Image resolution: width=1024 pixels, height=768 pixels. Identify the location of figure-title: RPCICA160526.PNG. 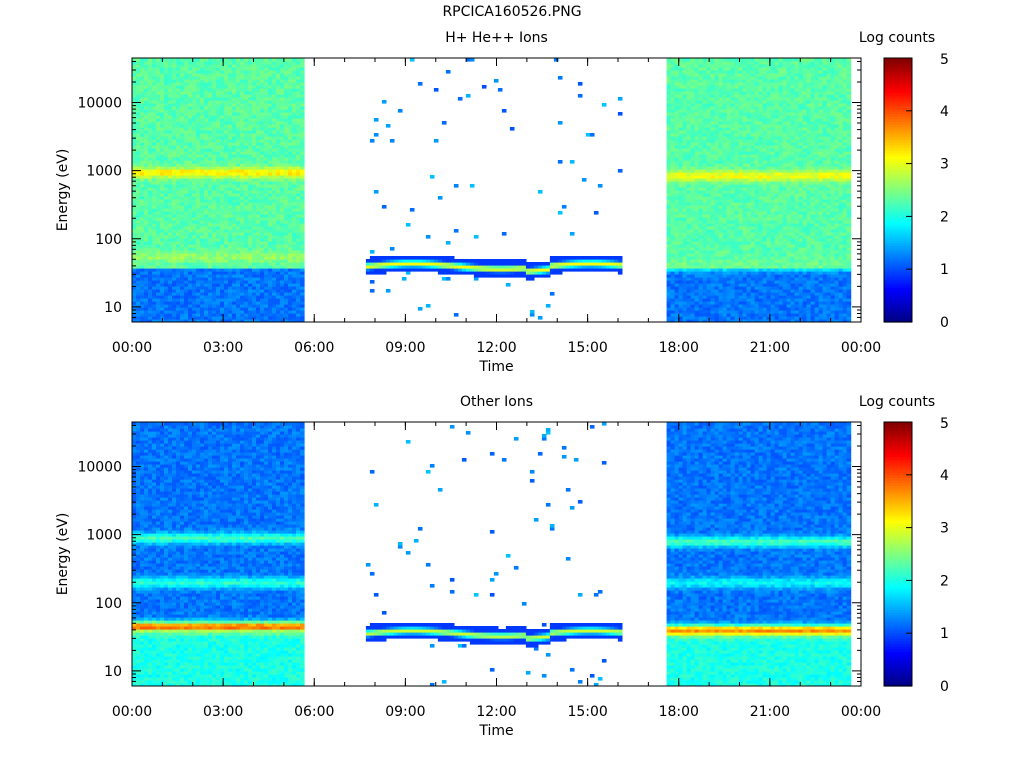
(512, 12).